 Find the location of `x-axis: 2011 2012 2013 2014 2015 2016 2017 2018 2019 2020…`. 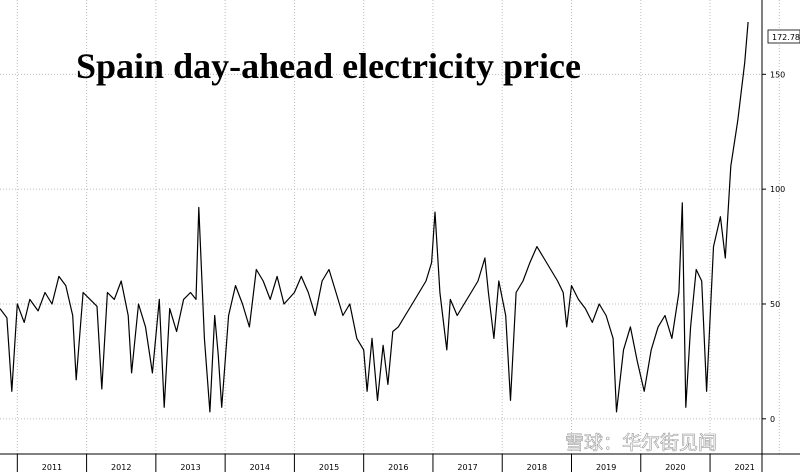

x-axis: 2011 2012 2013 2014 2015 2016 2017 2018 2019 2020… is located at coordinates (400, 462).